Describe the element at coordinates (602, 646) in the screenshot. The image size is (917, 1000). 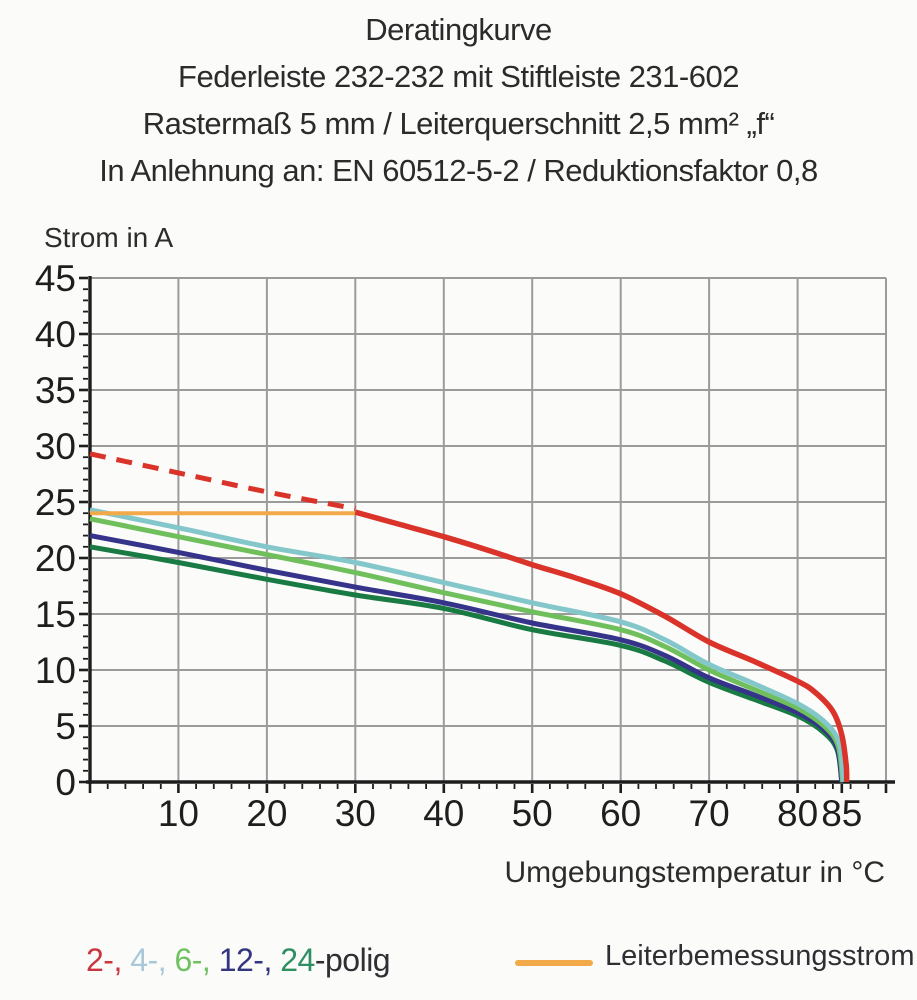
I see `curve-2-polig` at that location.